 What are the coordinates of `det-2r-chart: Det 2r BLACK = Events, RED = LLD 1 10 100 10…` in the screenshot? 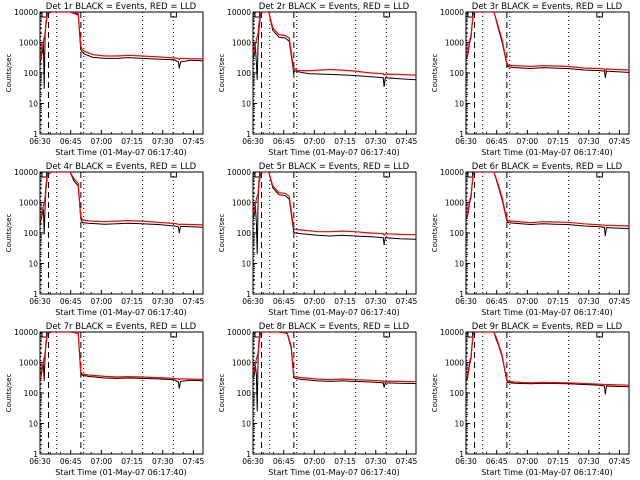 It's located at (317, 79).